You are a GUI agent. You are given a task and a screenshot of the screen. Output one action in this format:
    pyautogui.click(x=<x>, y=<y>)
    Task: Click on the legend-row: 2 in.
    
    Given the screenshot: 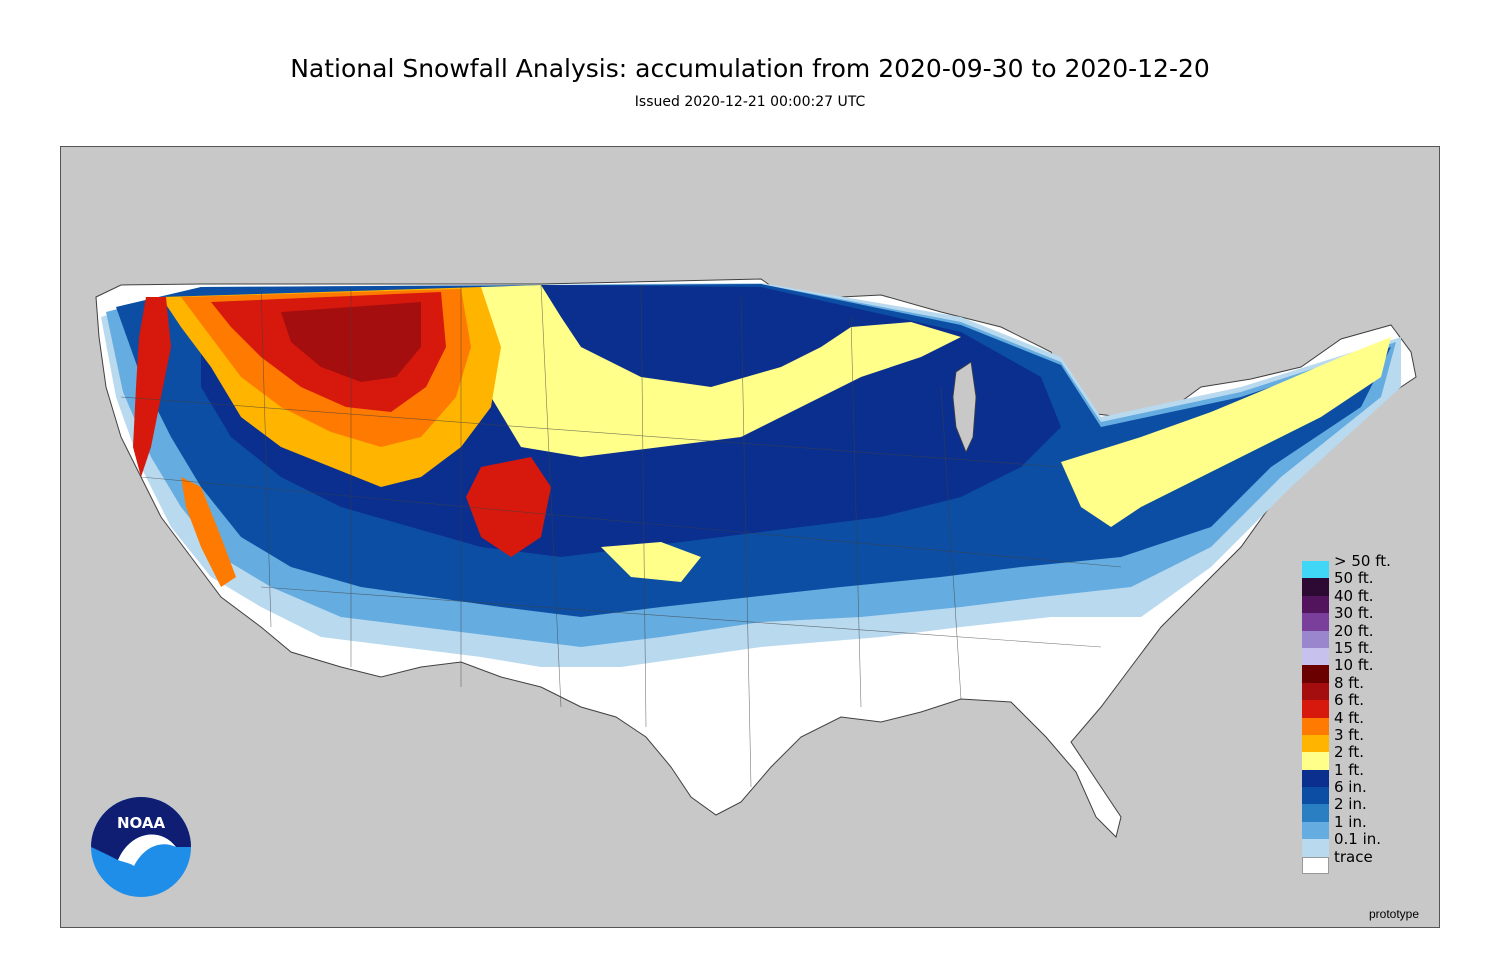 What is the action you would take?
    pyautogui.click(x=1362, y=808)
    